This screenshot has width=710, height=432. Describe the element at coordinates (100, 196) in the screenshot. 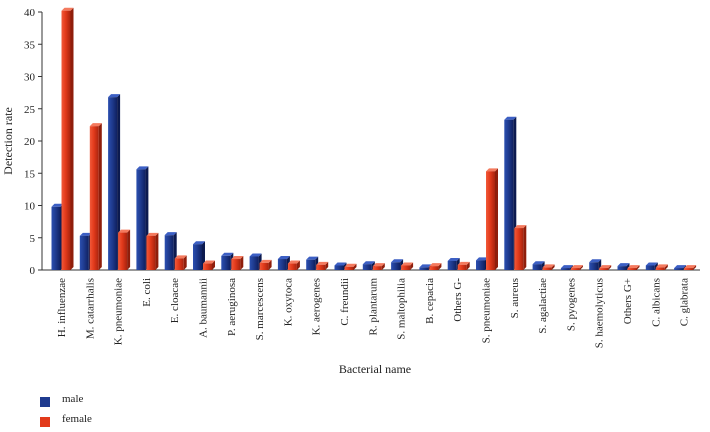

I see `bar-side-female-m-catarrhalis` at that location.